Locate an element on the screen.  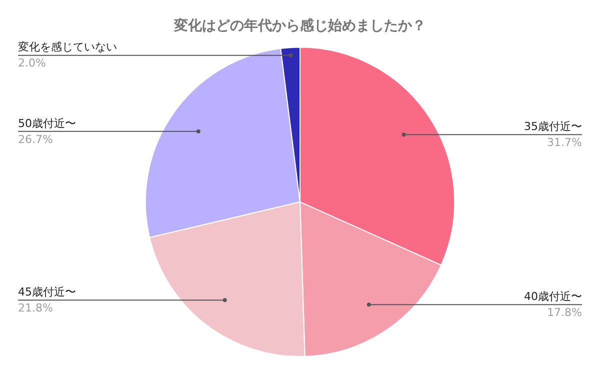
chart-title: 変化はどの年代から感じ始めましたか？ is located at coordinates (299, 25).